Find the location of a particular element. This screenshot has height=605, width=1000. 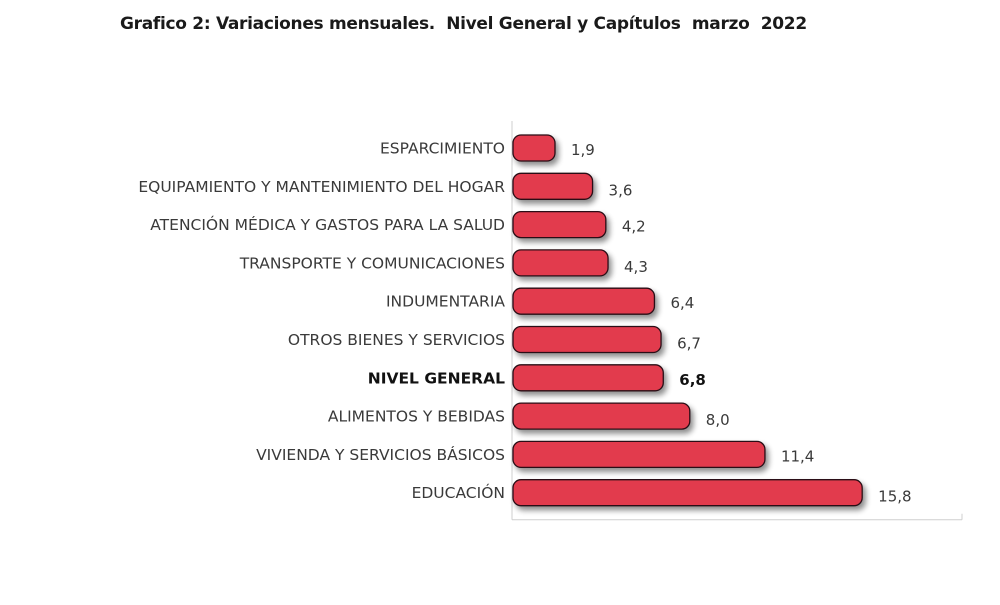

data-label: 6,4 is located at coordinates (682, 303).